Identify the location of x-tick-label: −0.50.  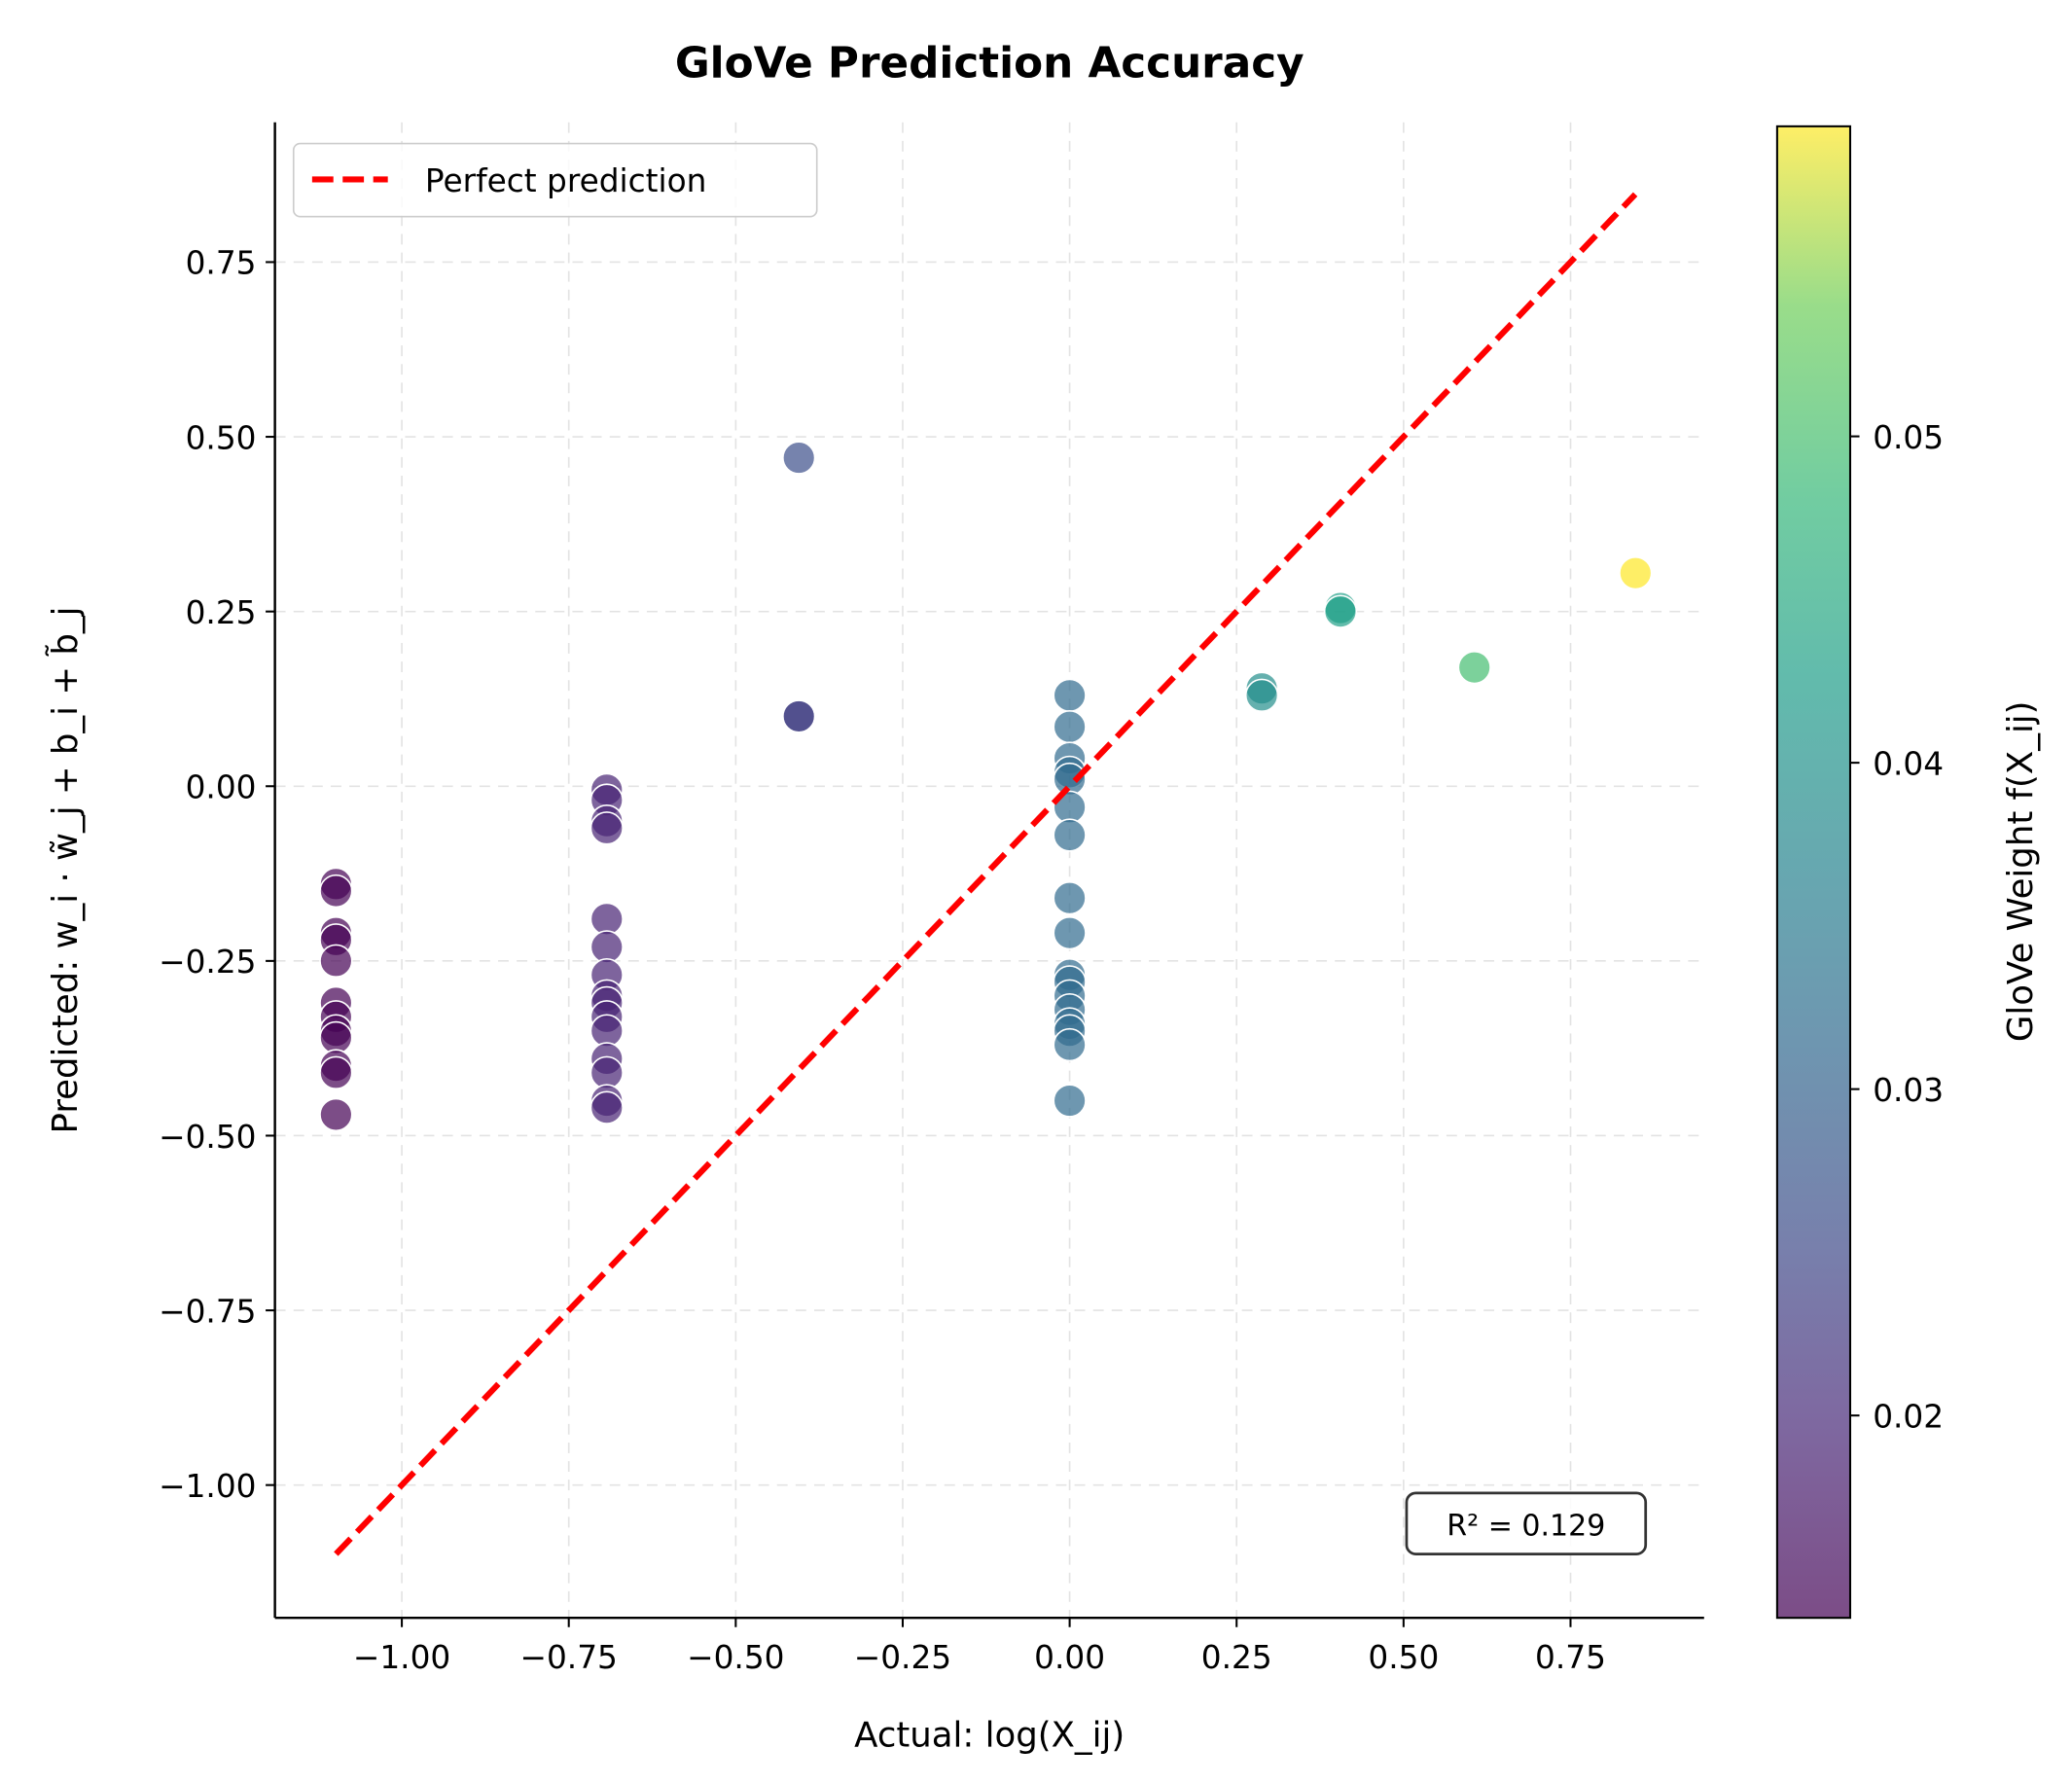
(735, 1657).